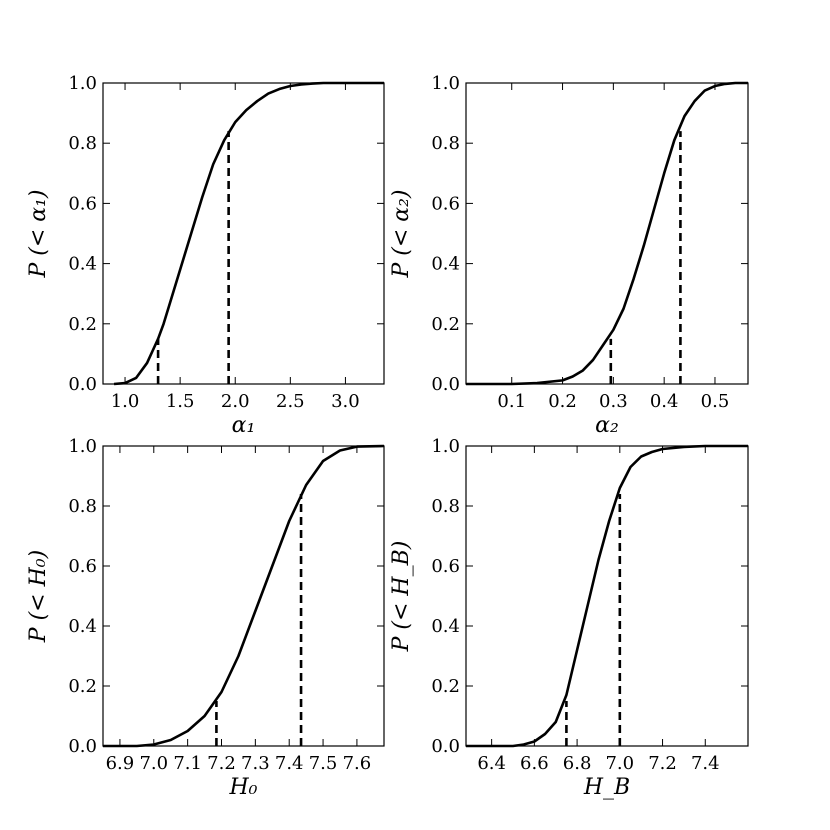 This screenshot has height=830, width=830. I want to click on x-tick-label: 7.1, so click(187, 763).